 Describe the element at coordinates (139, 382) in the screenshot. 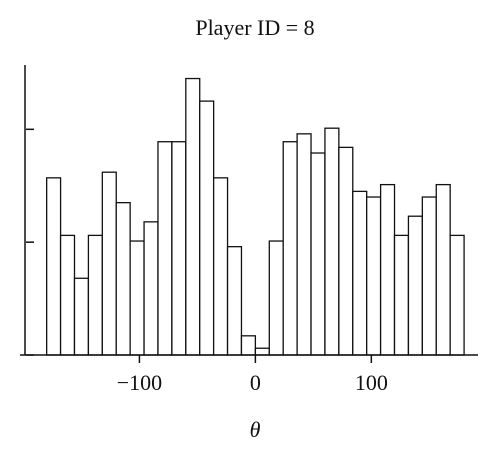

I see `x-tick-label: −100` at that location.